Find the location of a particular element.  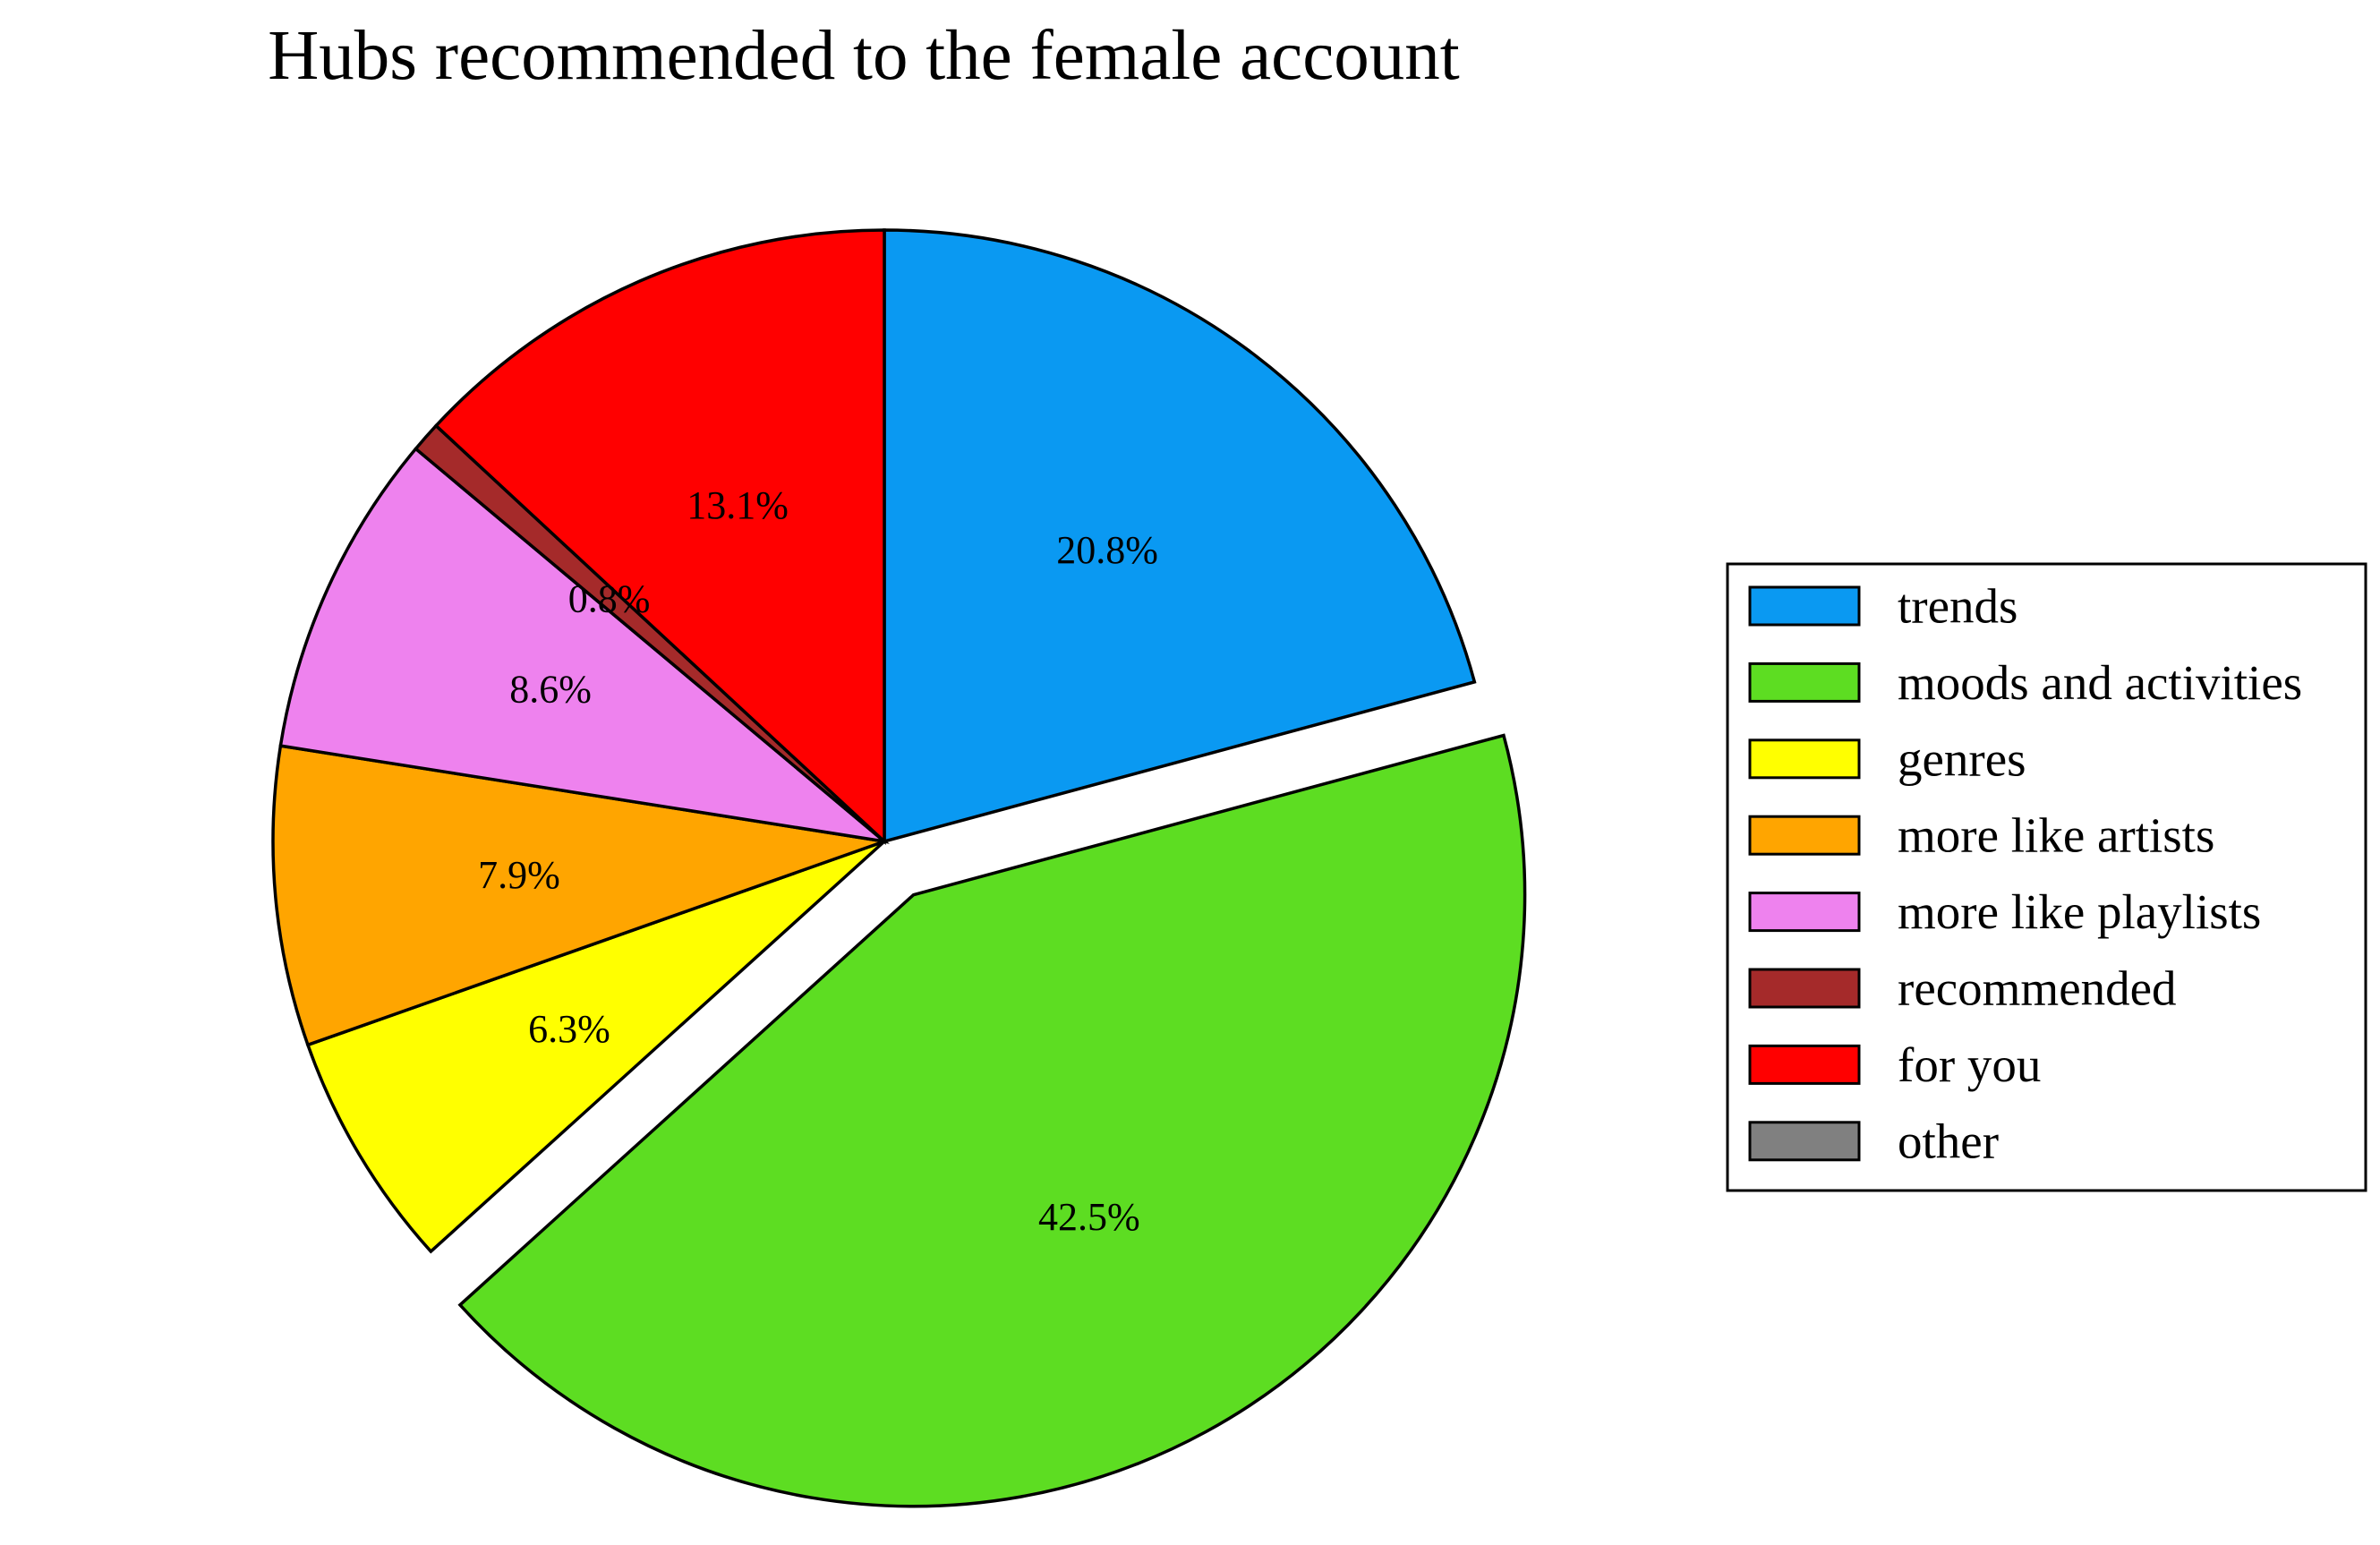

legend-swatch-more-like-artists is located at coordinates (1805, 835).